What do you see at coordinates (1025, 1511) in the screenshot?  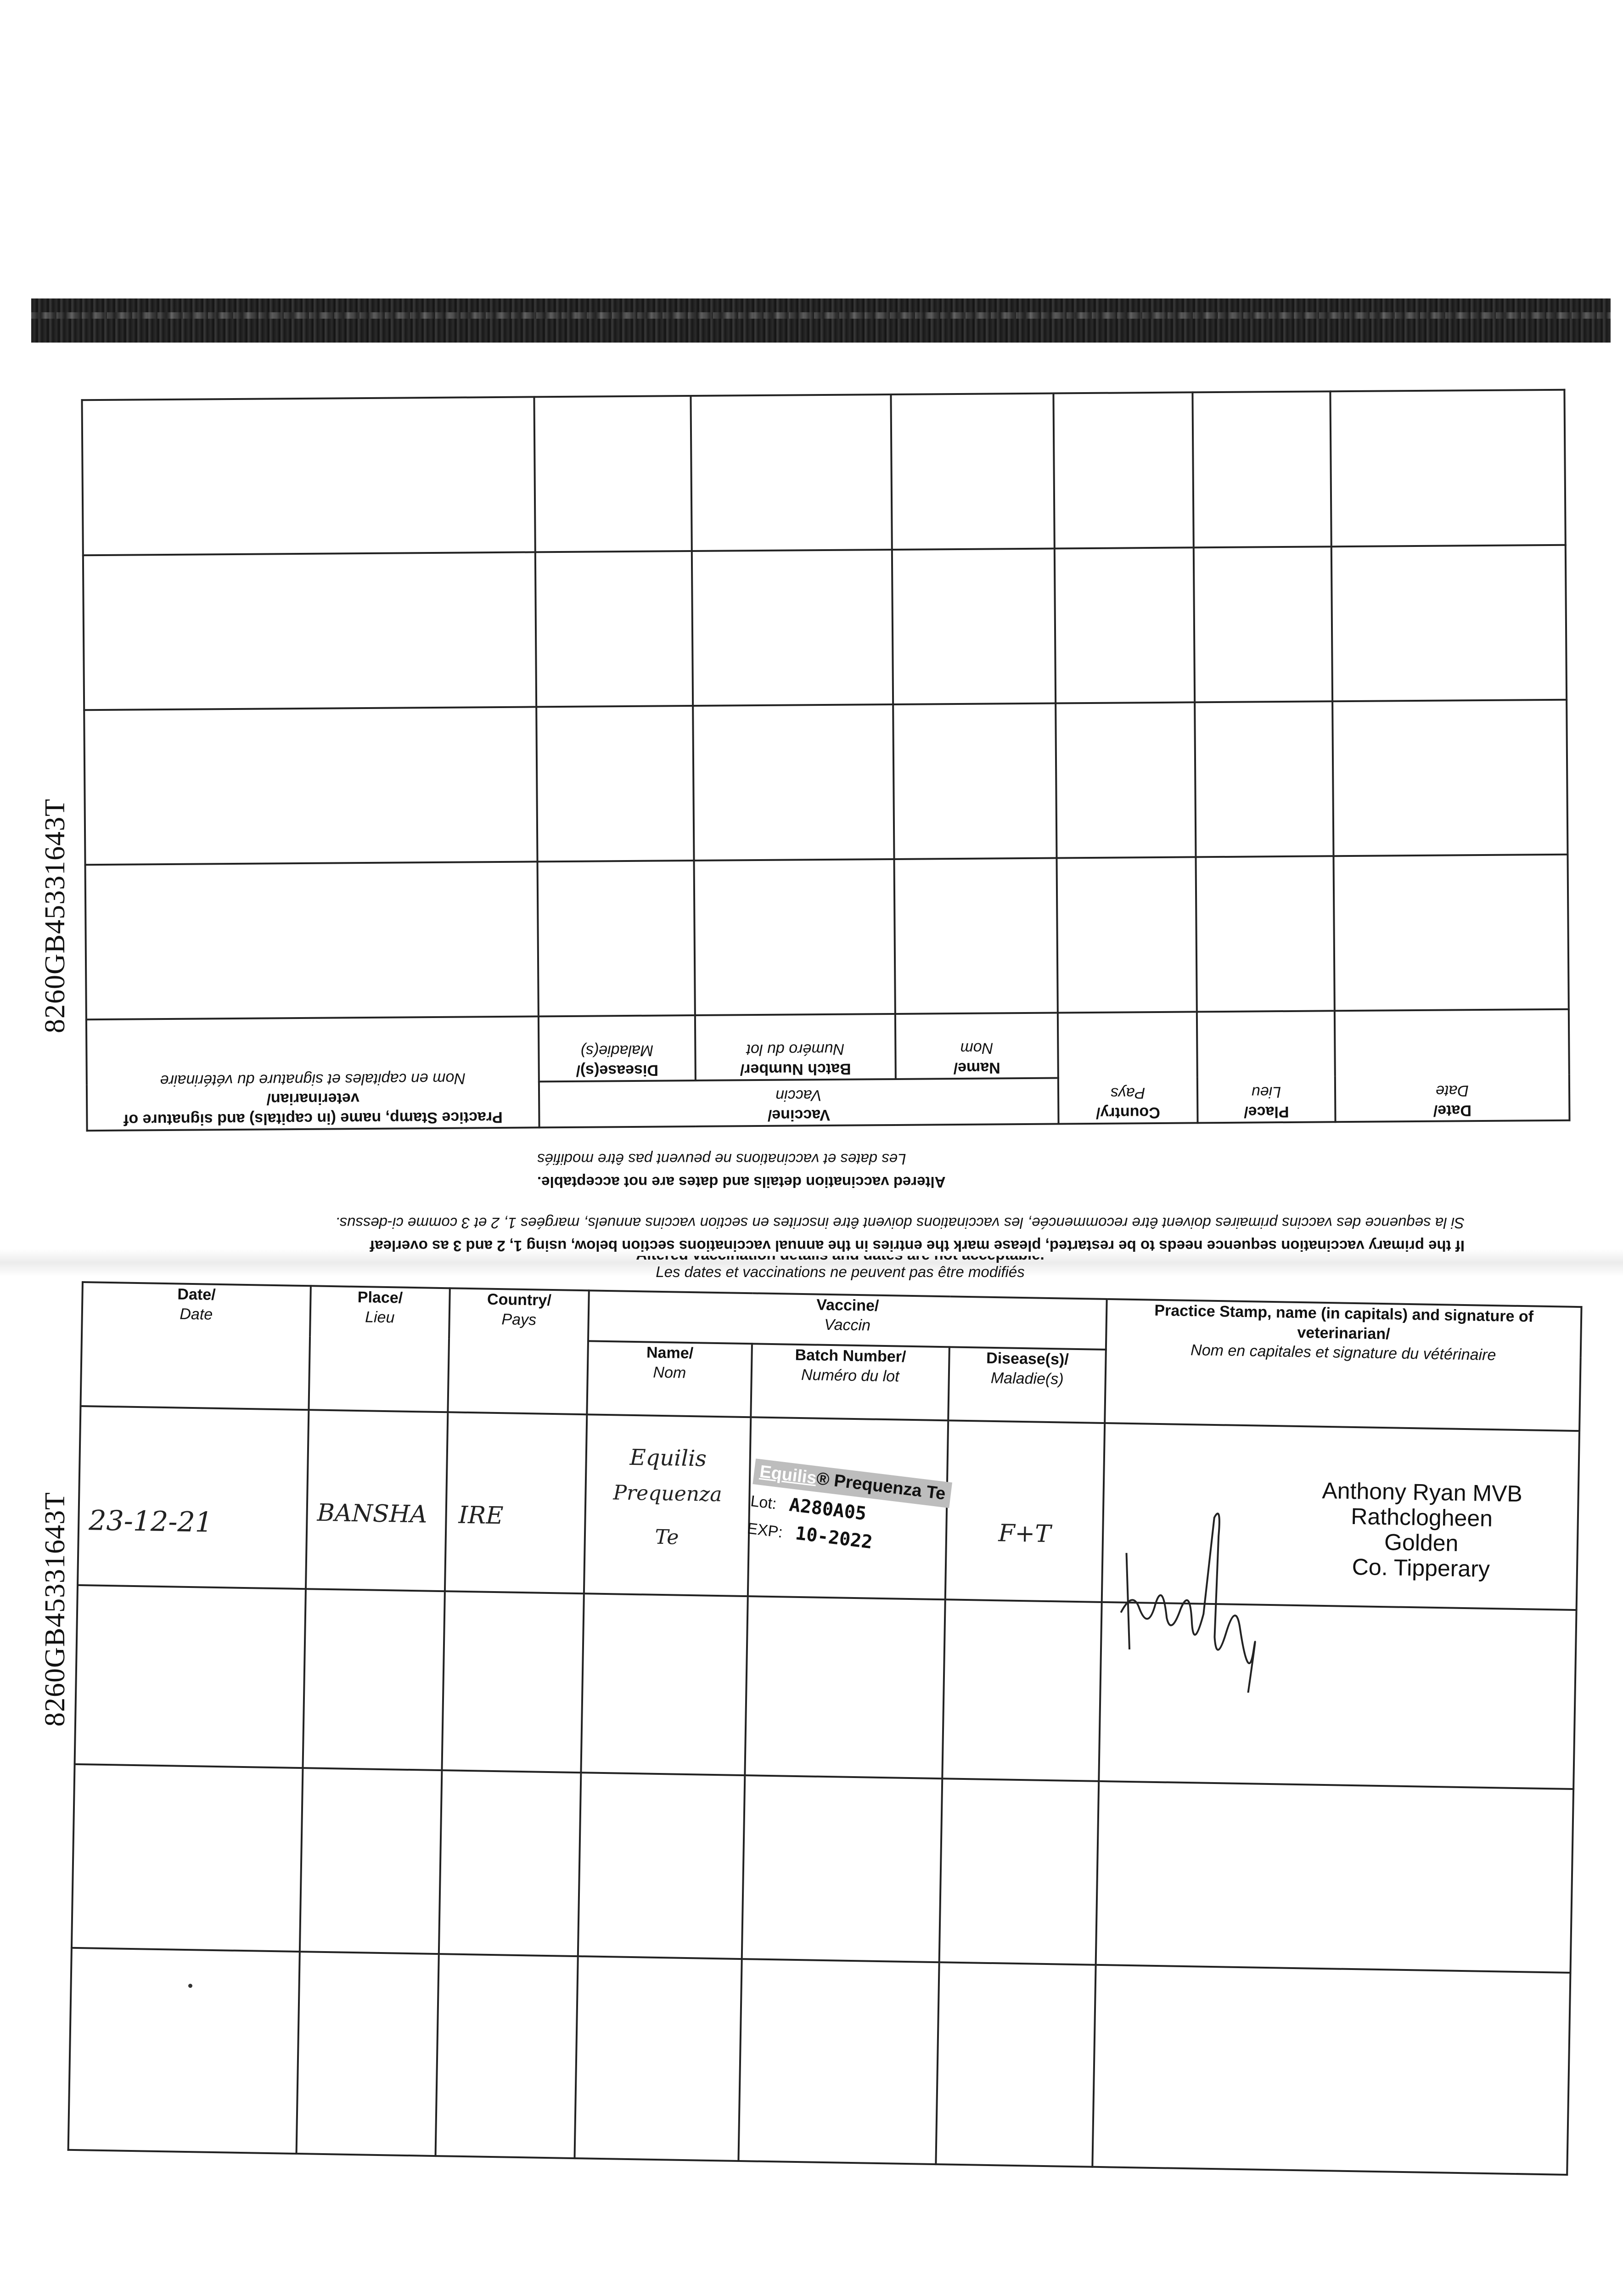 I see `entry-disease: F+T` at bounding box center [1025, 1511].